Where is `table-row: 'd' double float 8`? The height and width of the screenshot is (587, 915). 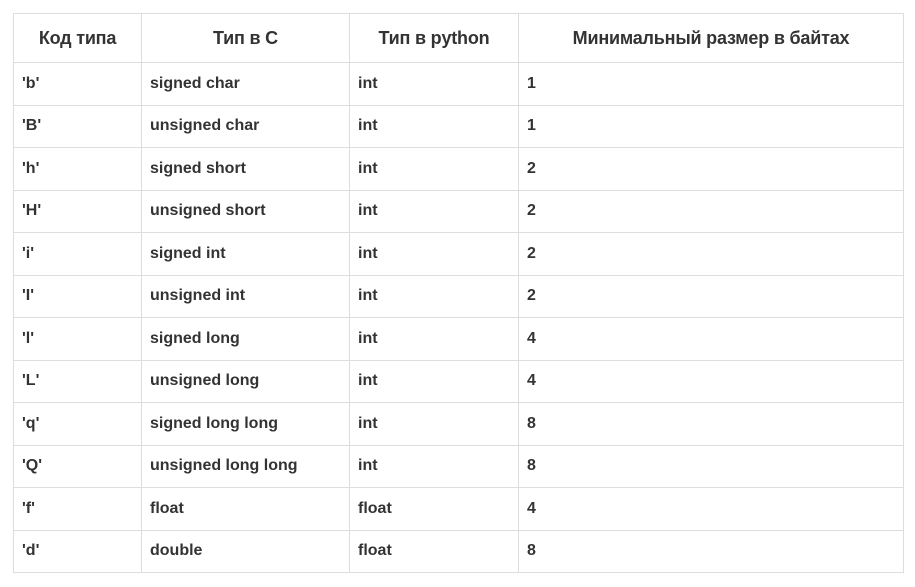
table-row: 'd' double float 8 is located at coordinates (458, 551).